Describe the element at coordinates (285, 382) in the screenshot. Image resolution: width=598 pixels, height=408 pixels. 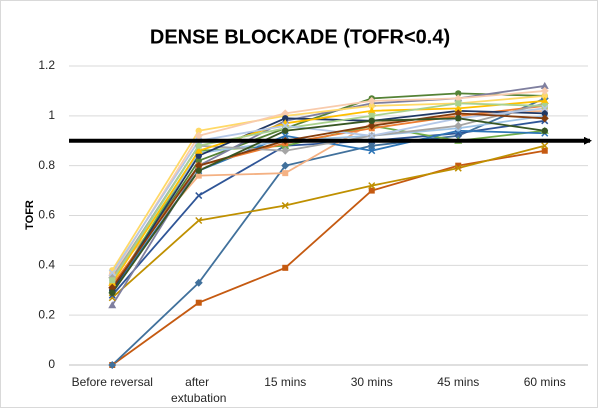
I see `x-tick-label: 15 mins` at that location.